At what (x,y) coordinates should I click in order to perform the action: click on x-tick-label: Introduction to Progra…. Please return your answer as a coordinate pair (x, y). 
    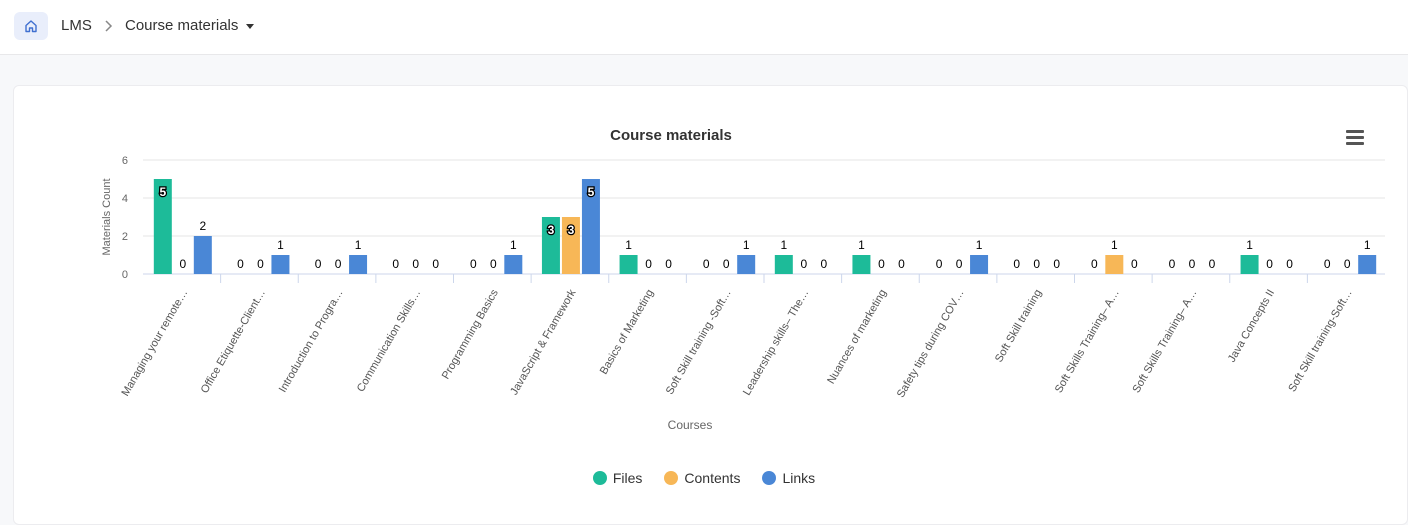
    Looking at the image, I should click on (311, 341).